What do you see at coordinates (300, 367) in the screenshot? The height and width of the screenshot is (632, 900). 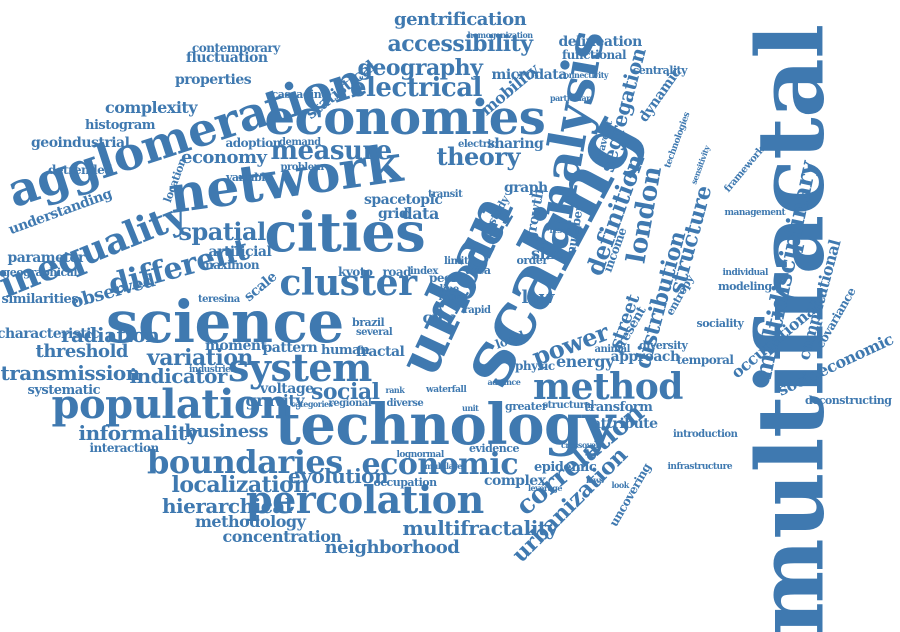 I see `word-system: system` at bounding box center [300, 367].